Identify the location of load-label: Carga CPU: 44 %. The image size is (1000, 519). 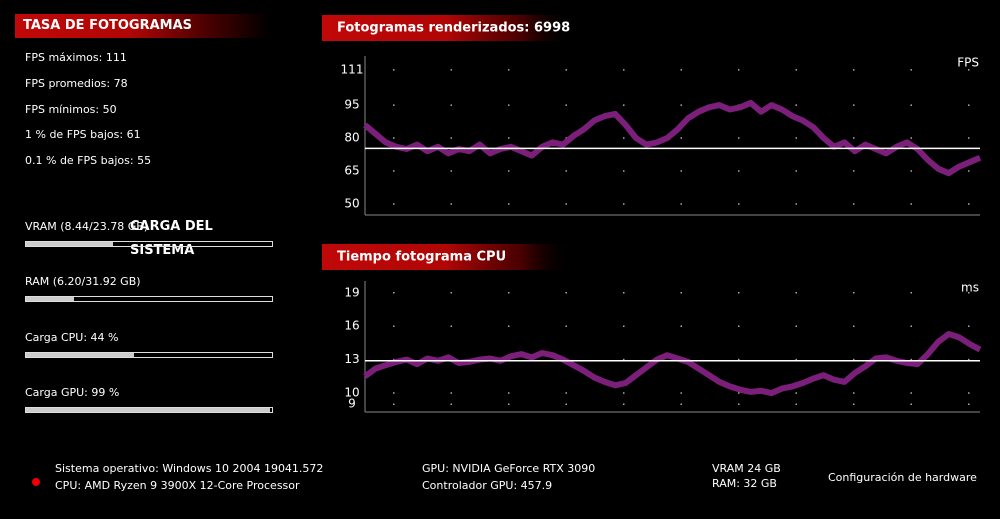
(72, 337).